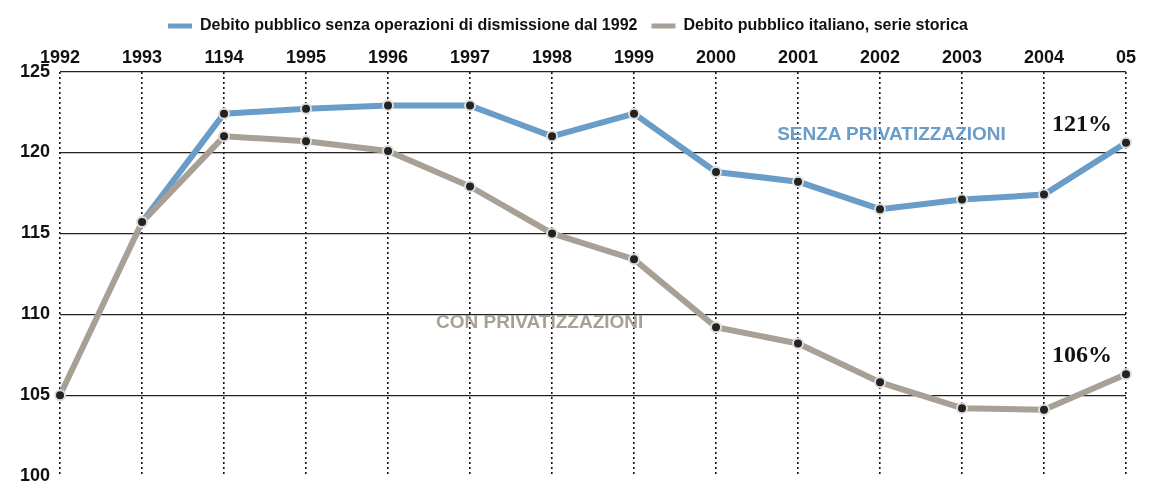  I want to click on legend-label: Debito pubblico italiano, serie storica, so click(826, 25).